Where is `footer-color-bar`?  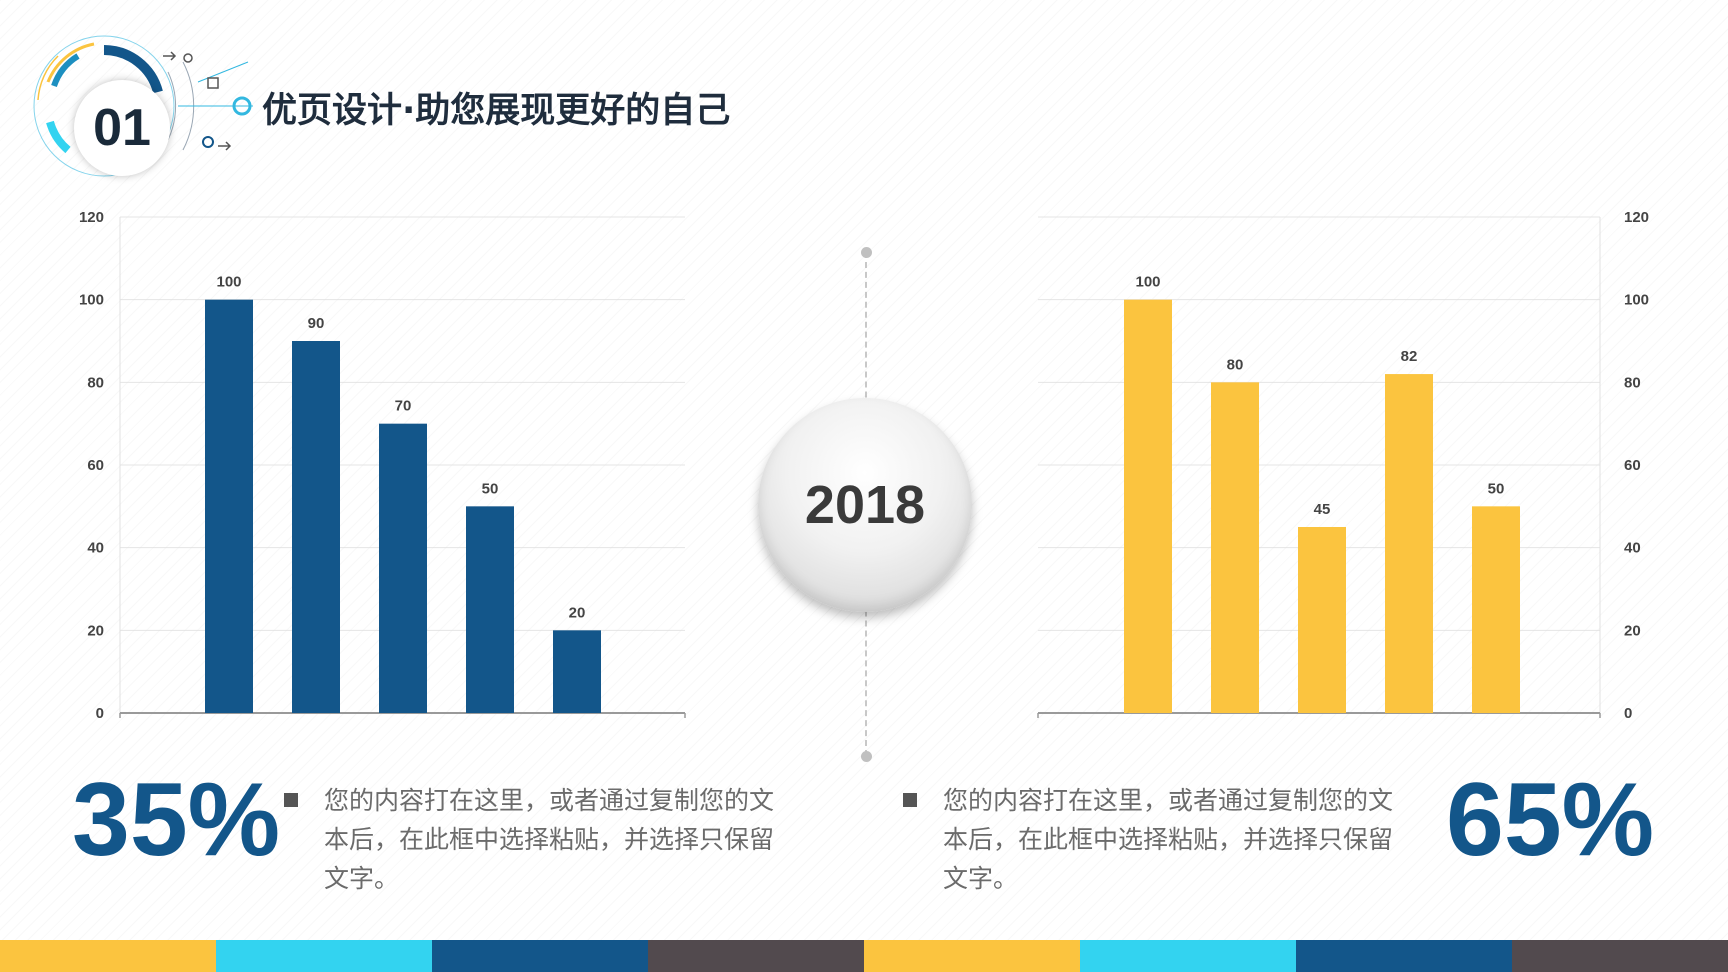
footer-color-bar is located at coordinates (864, 956).